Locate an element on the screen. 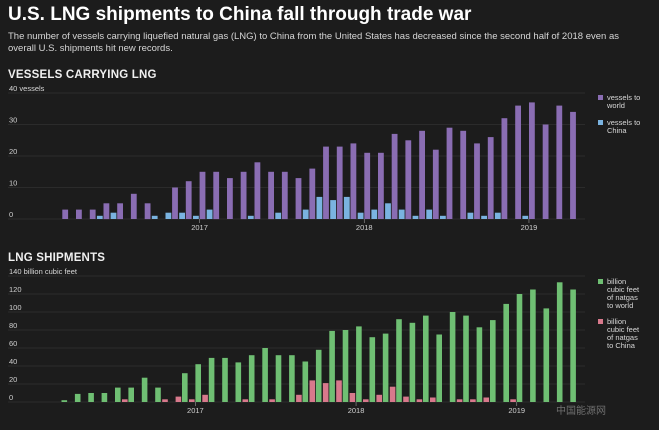 This screenshot has width=659, height=430. vessels-legend-label: China is located at coordinates (617, 130).